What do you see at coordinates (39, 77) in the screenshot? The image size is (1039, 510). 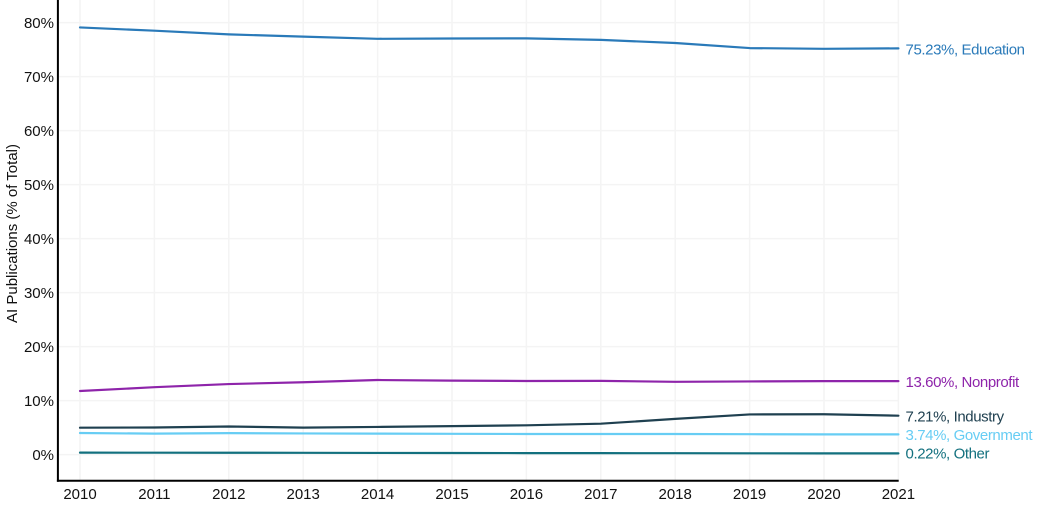 I see `svg-text: 70%` at bounding box center [39, 77].